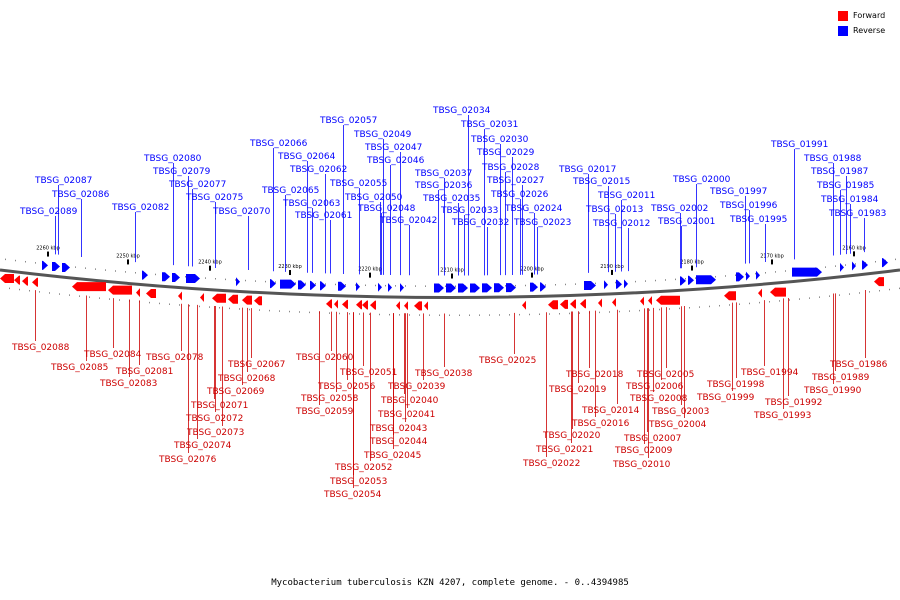  Describe the element at coordinates (858, 365) in the screenshot. I see `gene-label: TBSG_01986` at that location.